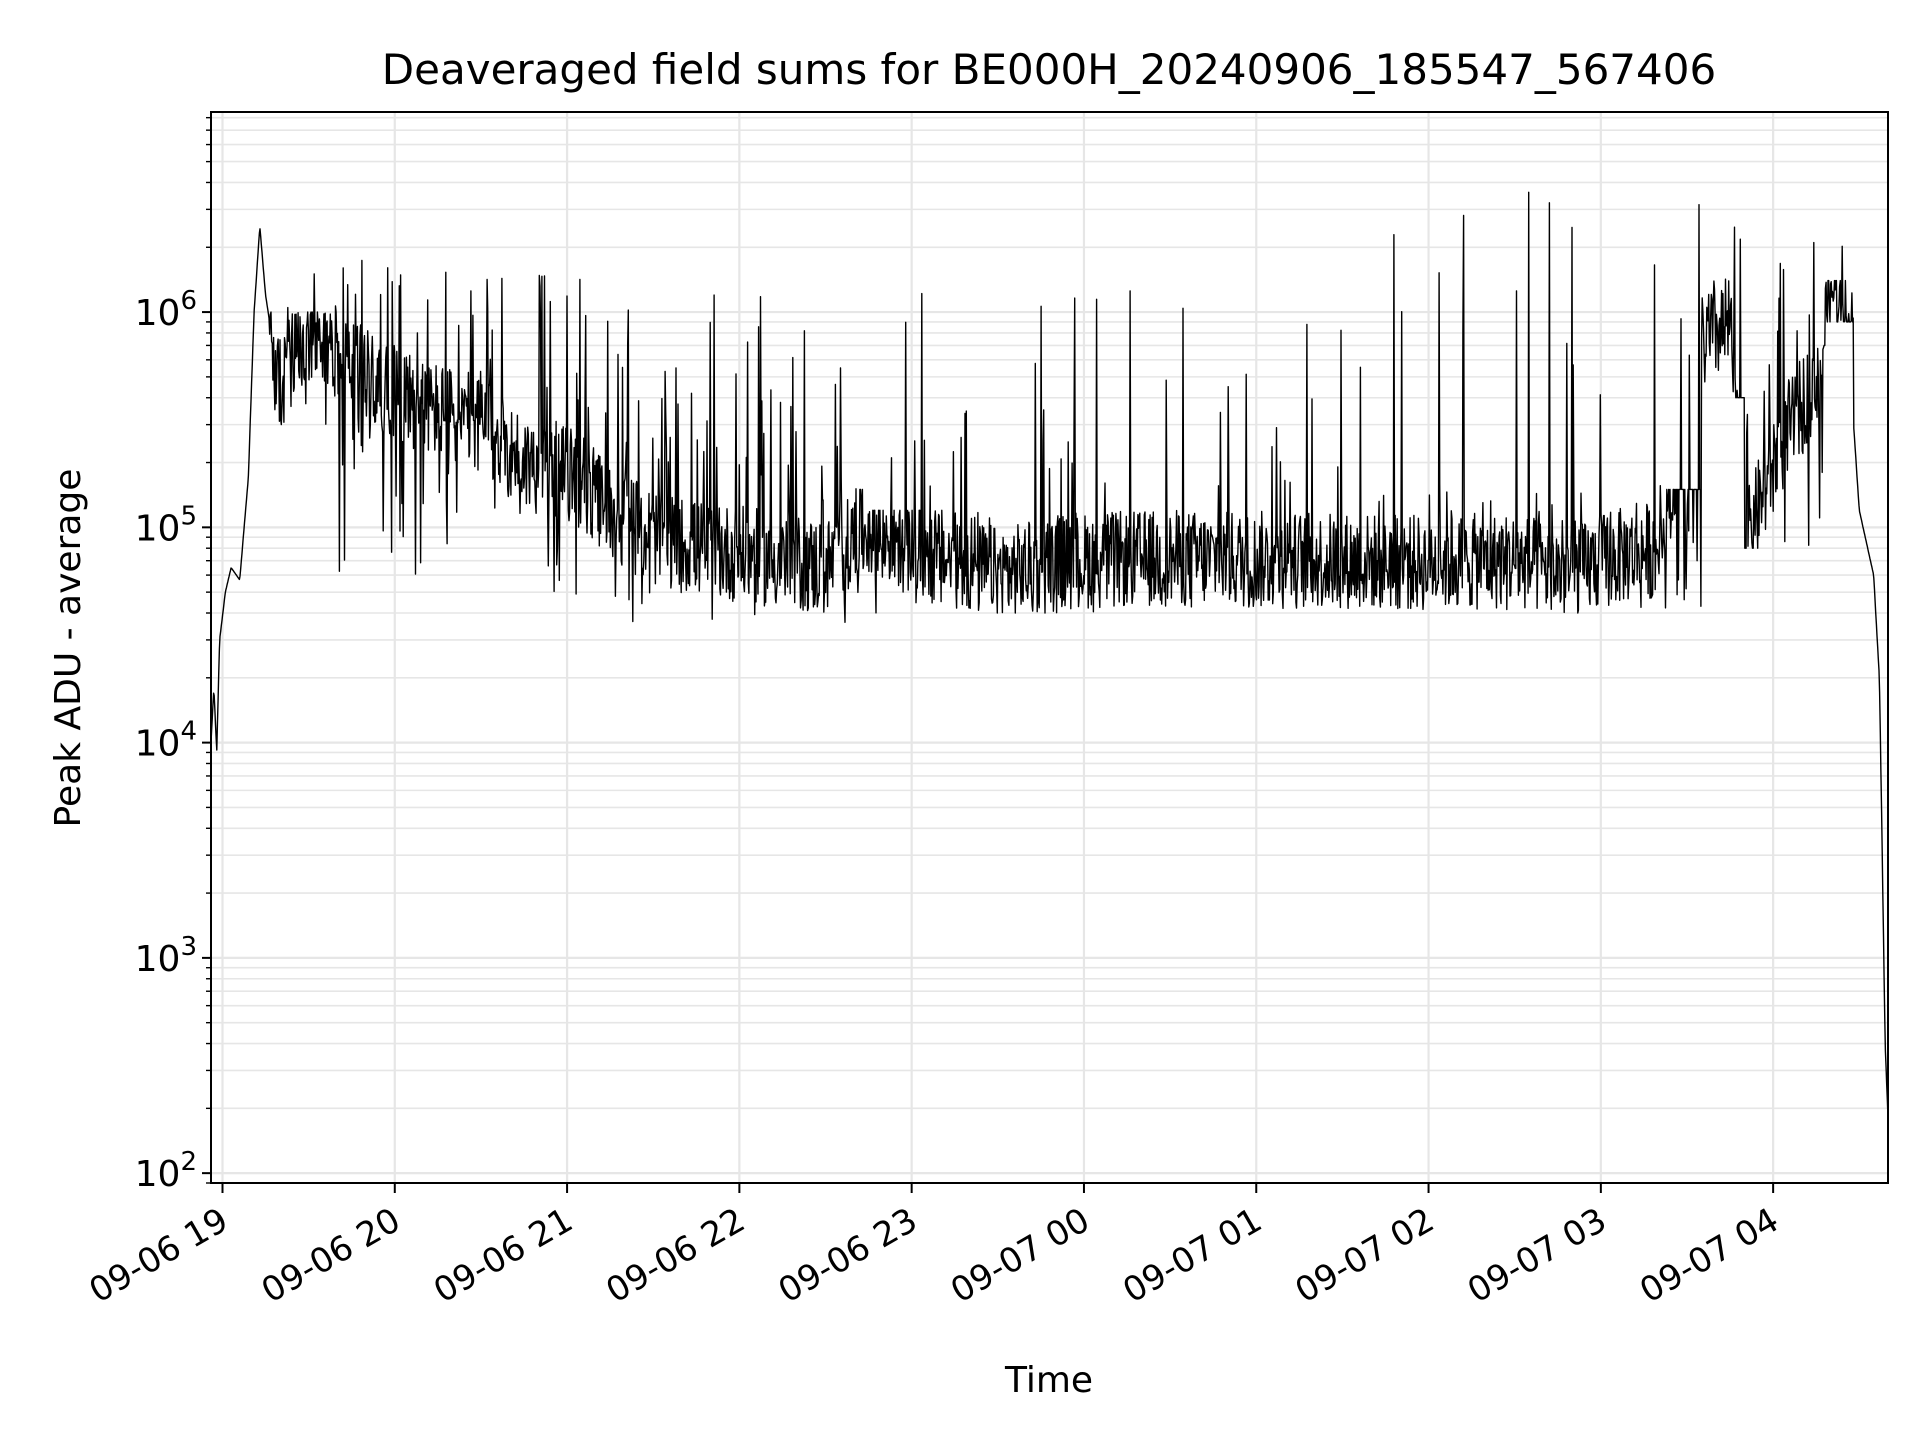  Describe the element at coordinates (331, 1255) in the screenshot. I see `x-tick-label: 09-06 20` at that location.